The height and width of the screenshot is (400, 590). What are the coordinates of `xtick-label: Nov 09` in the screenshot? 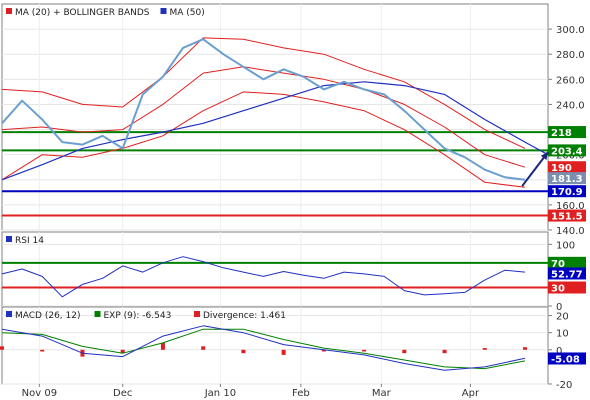 It's located at (39, 393).